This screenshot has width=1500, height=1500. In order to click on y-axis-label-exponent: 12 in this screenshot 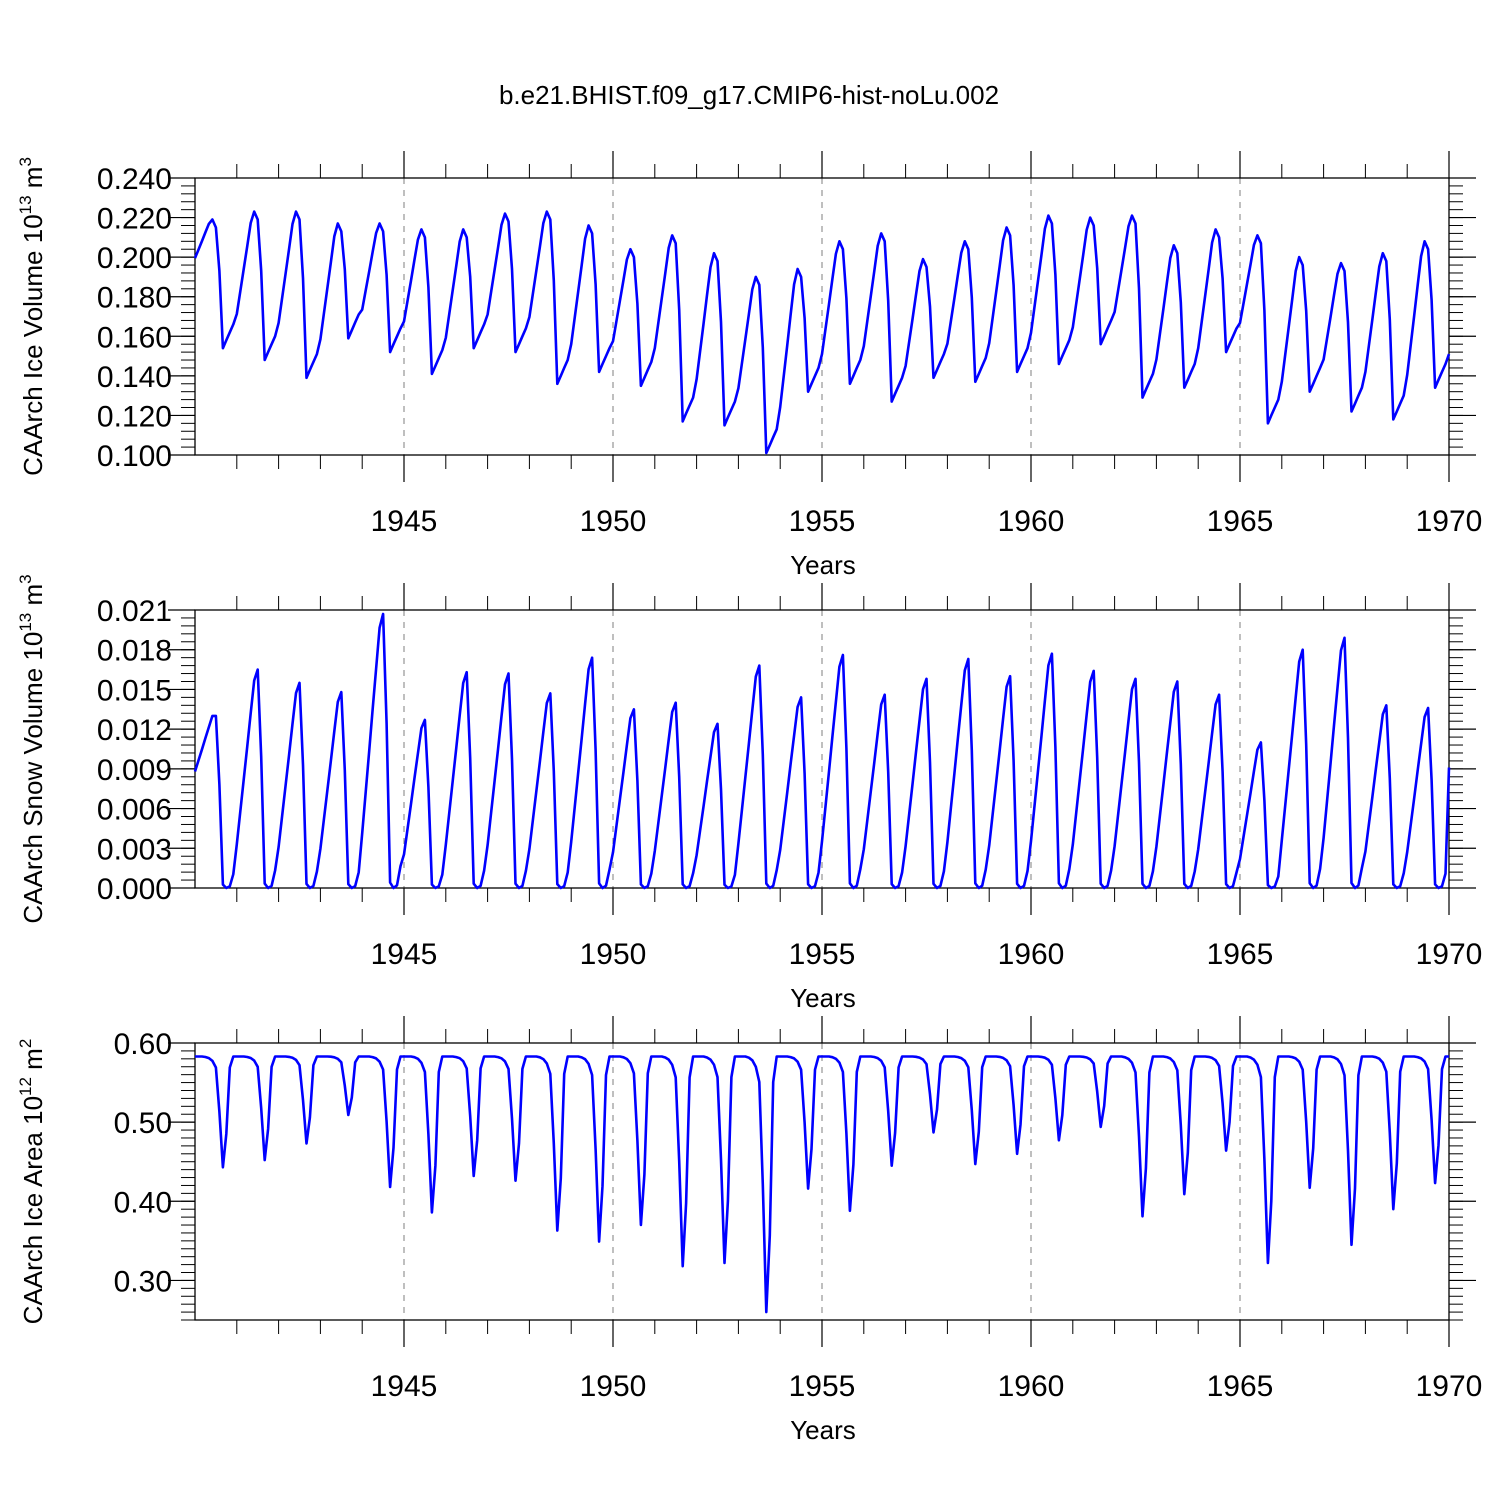, I will do `click(25, 1086)`.